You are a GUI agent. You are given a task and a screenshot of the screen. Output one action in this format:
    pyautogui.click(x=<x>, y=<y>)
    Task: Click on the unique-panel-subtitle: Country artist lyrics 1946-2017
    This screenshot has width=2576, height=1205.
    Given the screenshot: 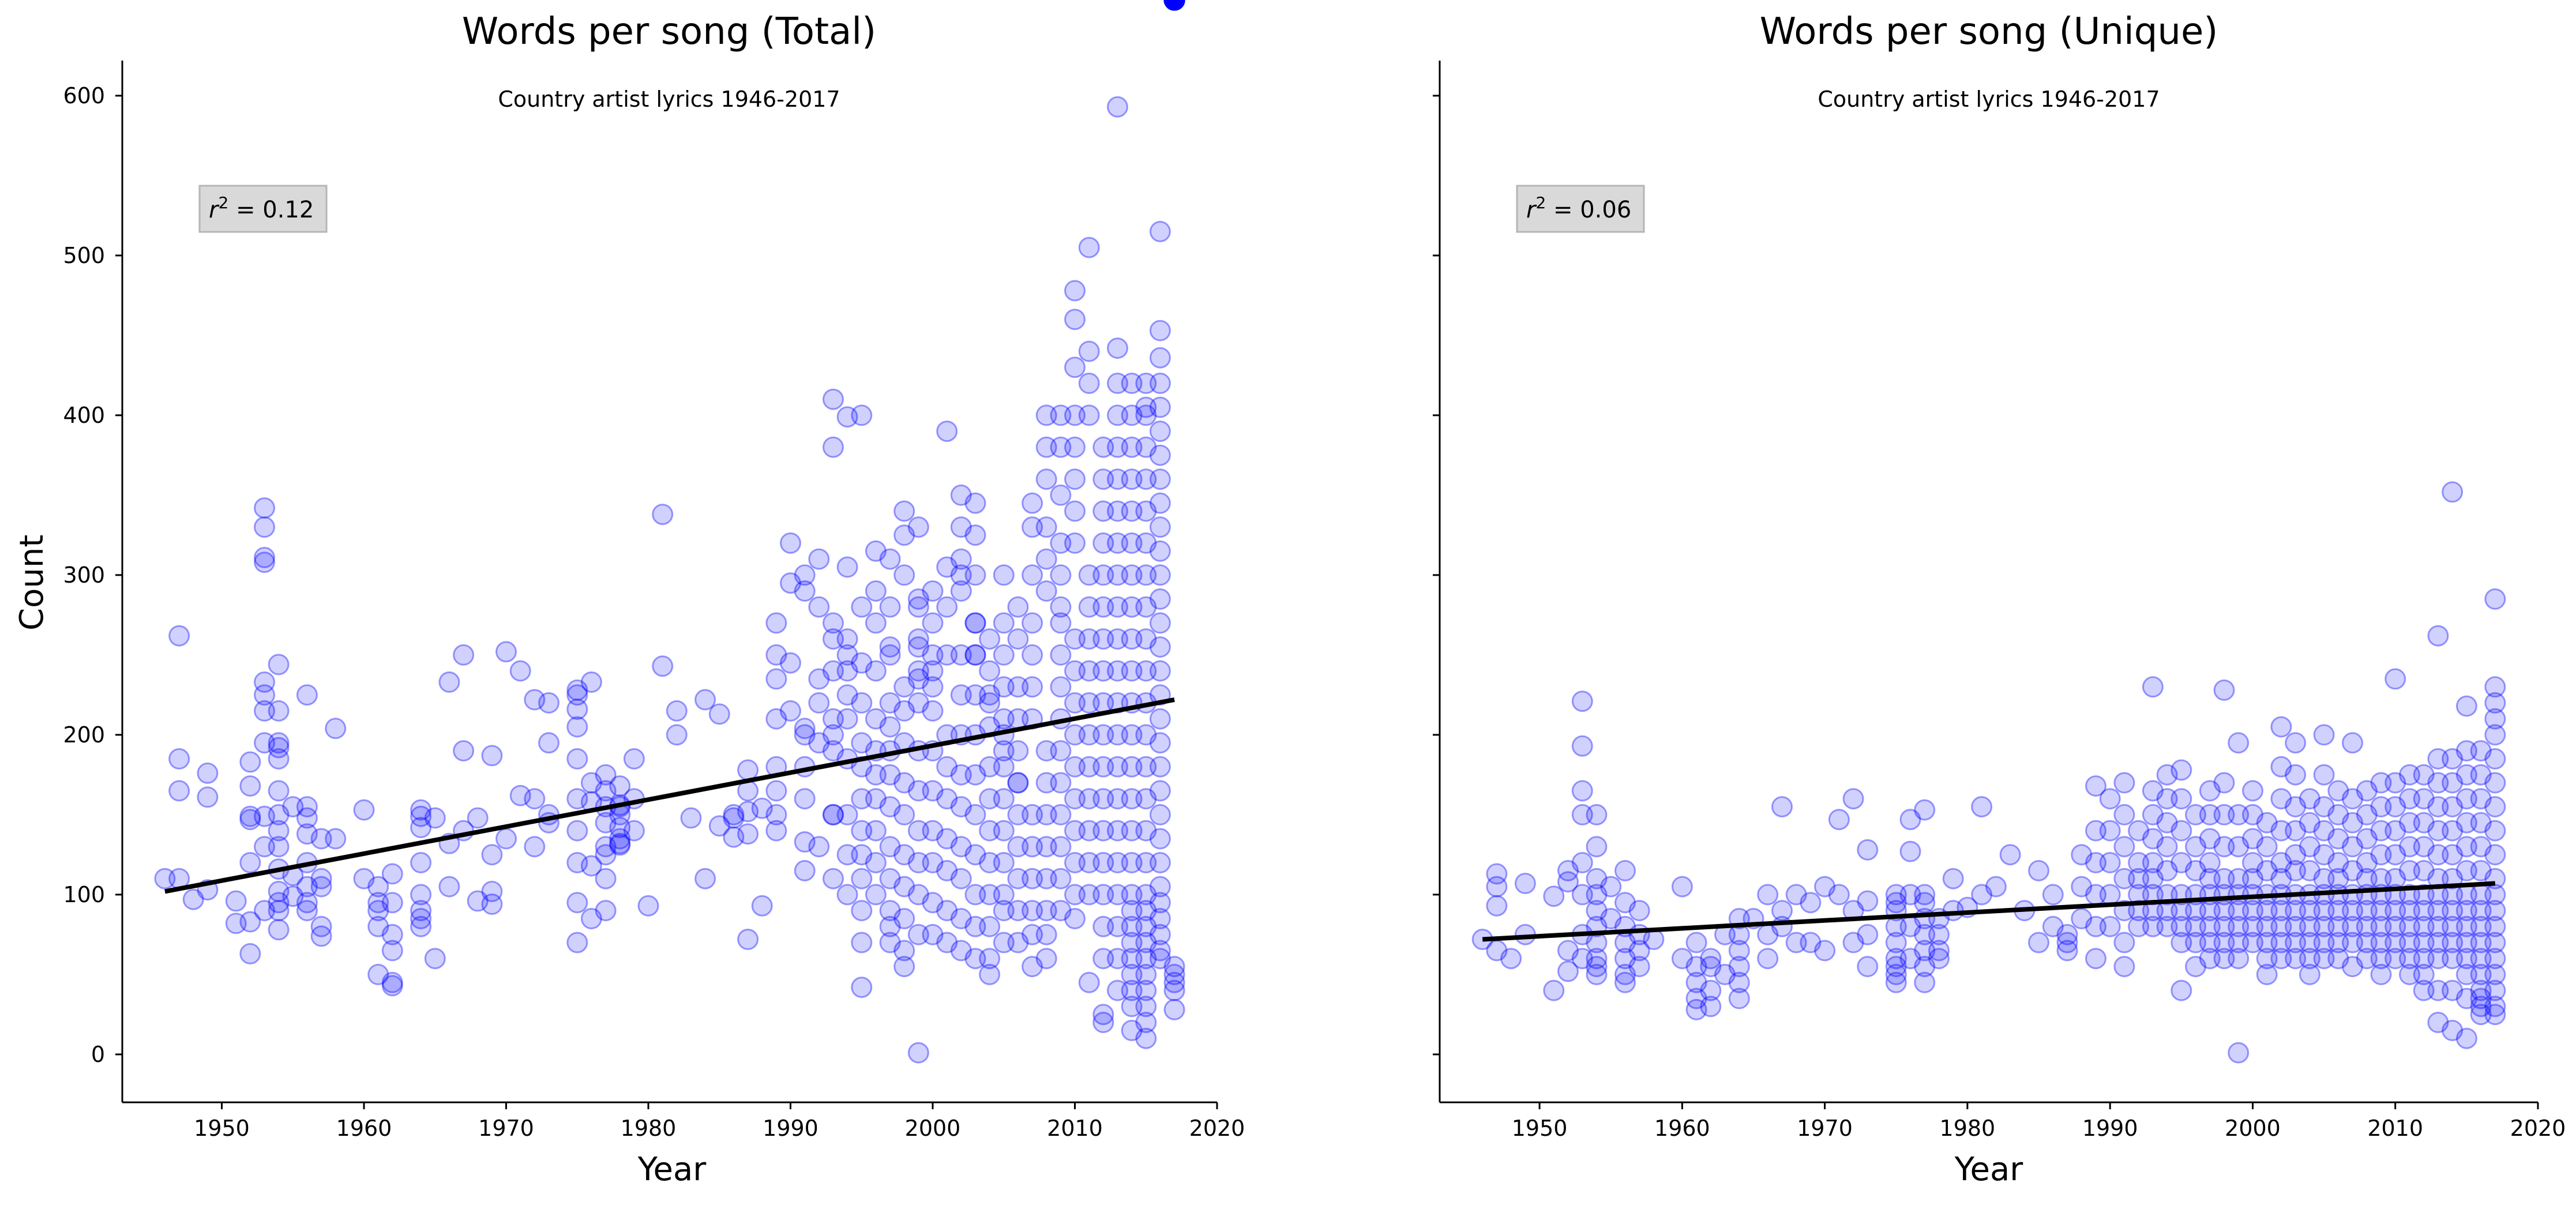 What is the action you would take?
    pyautogui.click(x=1989, y=100)
    